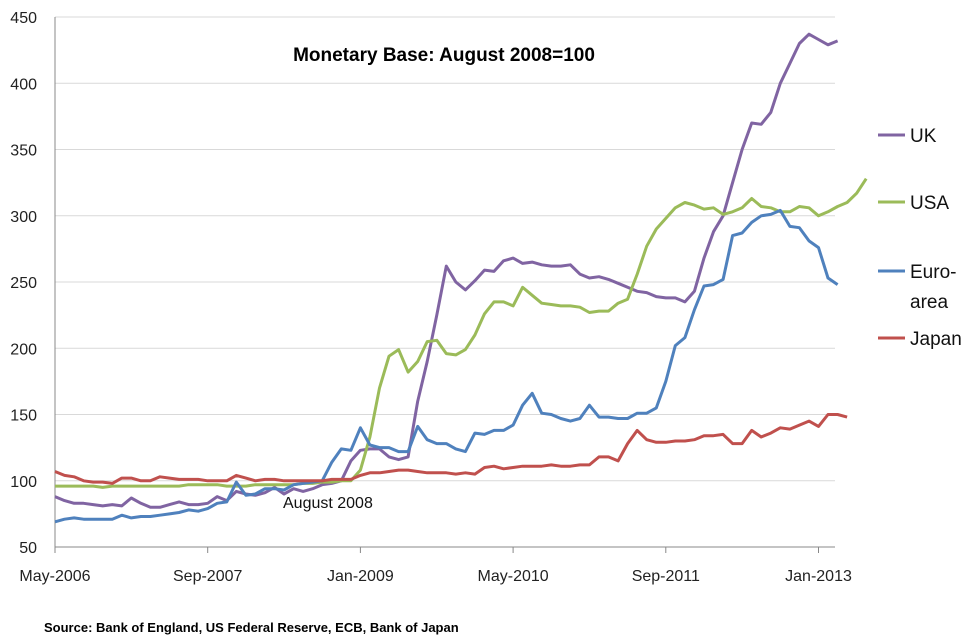 The height and width of the screenshot is (638, 977). What do you see at coordinates (23, 18) in the screenshot?
I see `y-tick-450: 450` at bounding box center [23, 18].